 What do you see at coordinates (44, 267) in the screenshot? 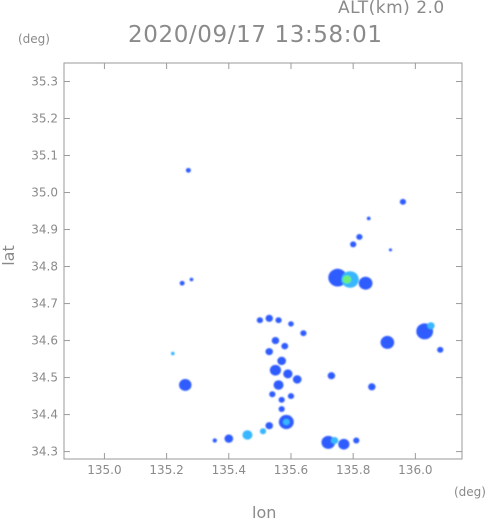
I see `y-tick-label: 34.8` at bounding box center [44, 267].